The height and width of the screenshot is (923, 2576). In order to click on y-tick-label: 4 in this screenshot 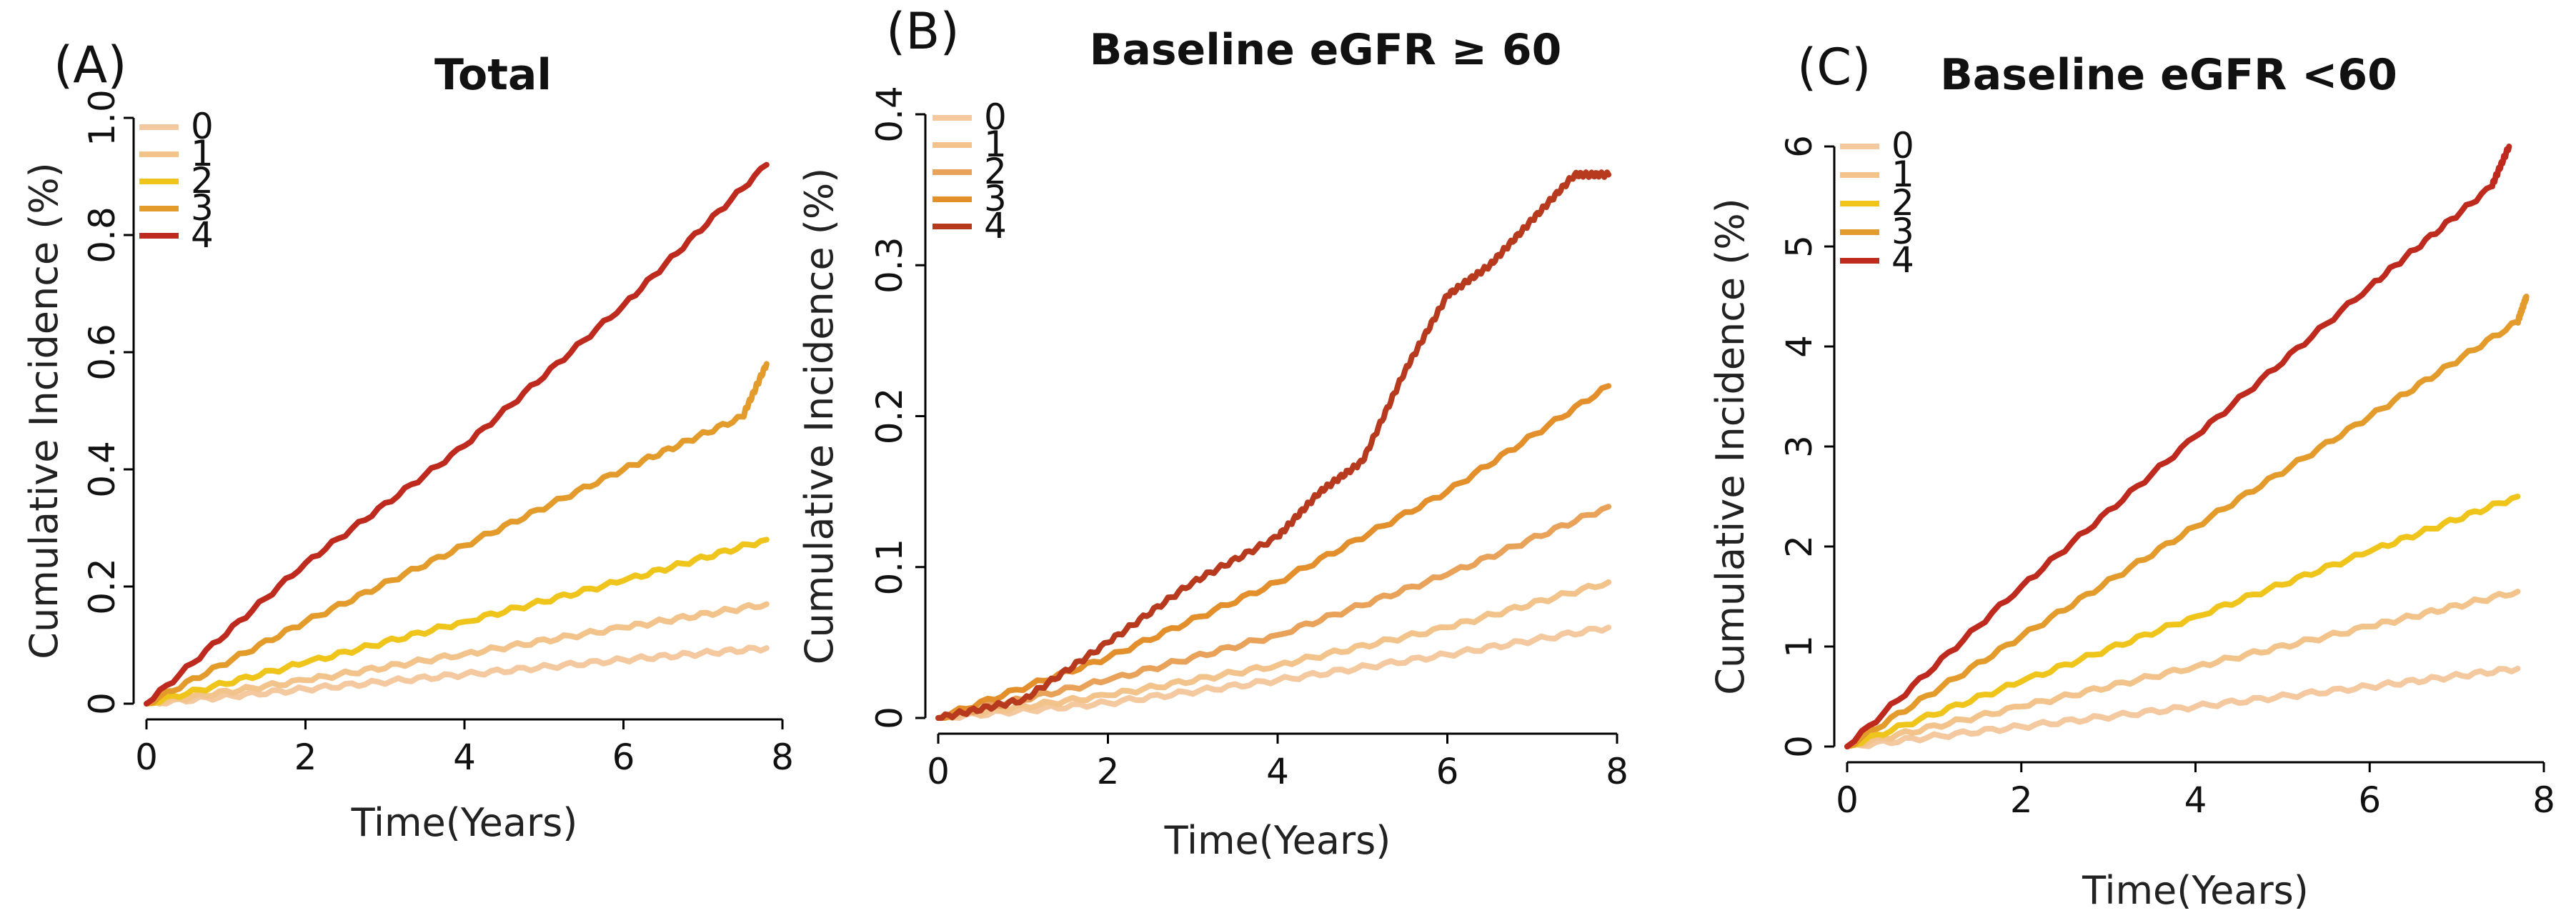, I will do `click(1799, 347)`.